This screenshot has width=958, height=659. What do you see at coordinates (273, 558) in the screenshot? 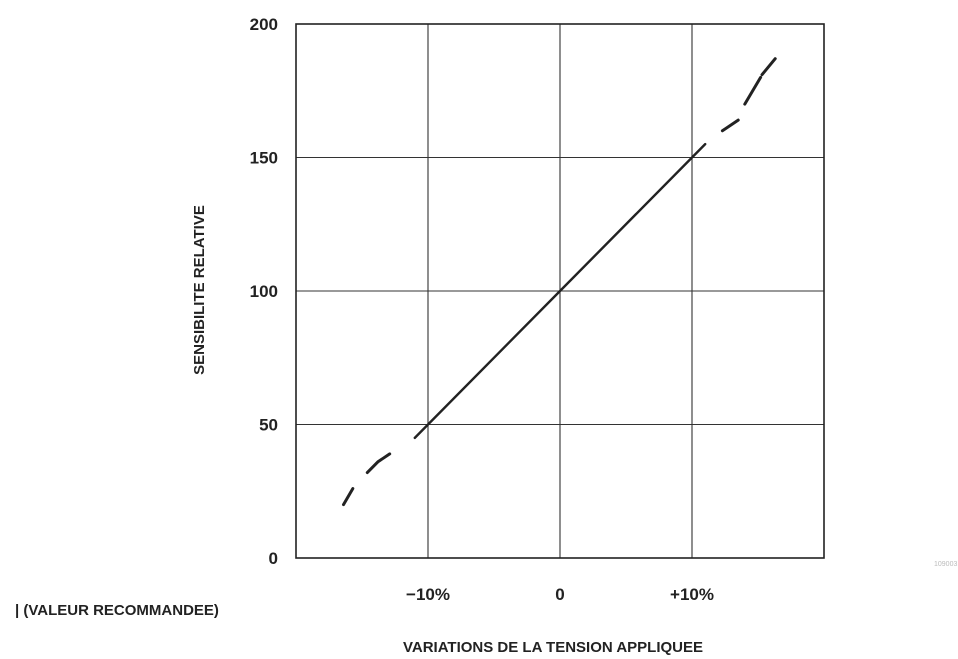
I see `y-tick-label: 0` at bounding box center [273, 558].